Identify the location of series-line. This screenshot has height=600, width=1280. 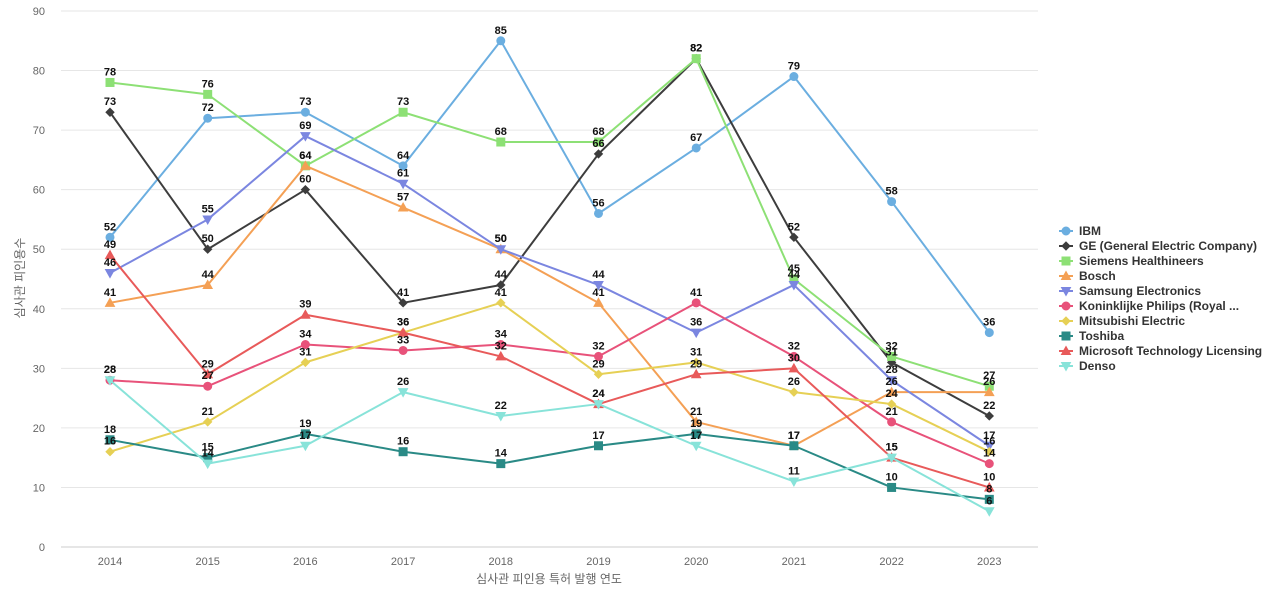
(549, 466).